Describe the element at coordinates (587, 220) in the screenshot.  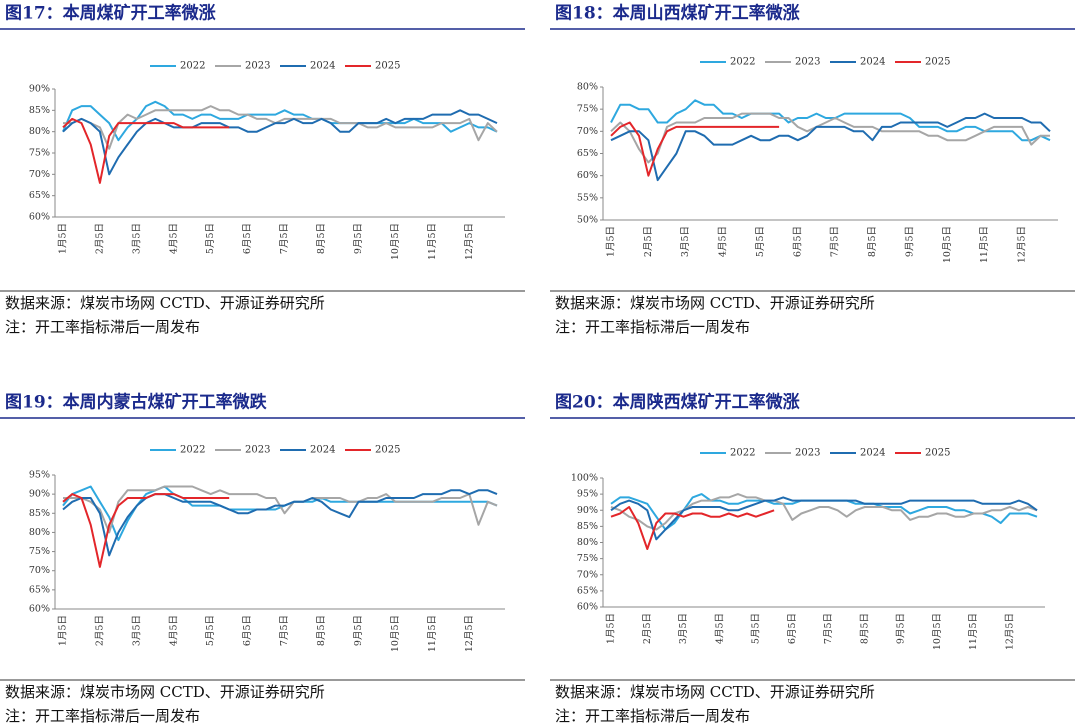
I see `y-tick-label: 50%` at that location.